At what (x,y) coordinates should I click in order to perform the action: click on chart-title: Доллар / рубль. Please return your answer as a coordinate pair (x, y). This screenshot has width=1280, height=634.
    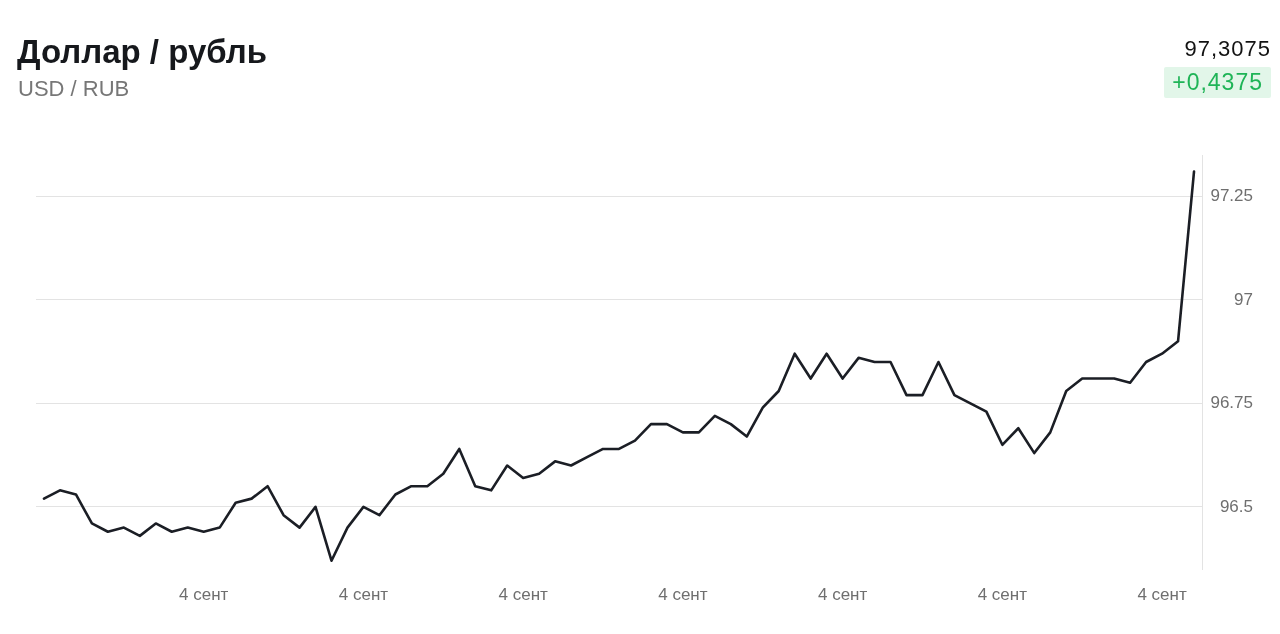
    Looking at the image, I should click on (142, 52).